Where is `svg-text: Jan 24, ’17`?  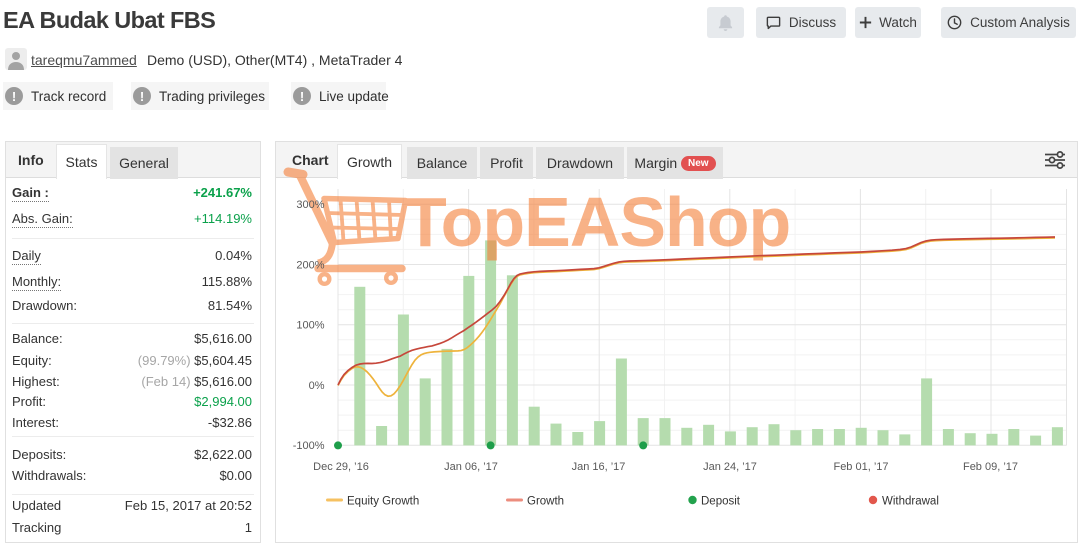
svg-text: Jan 24, ’17 is located at coordinates (730, 467).